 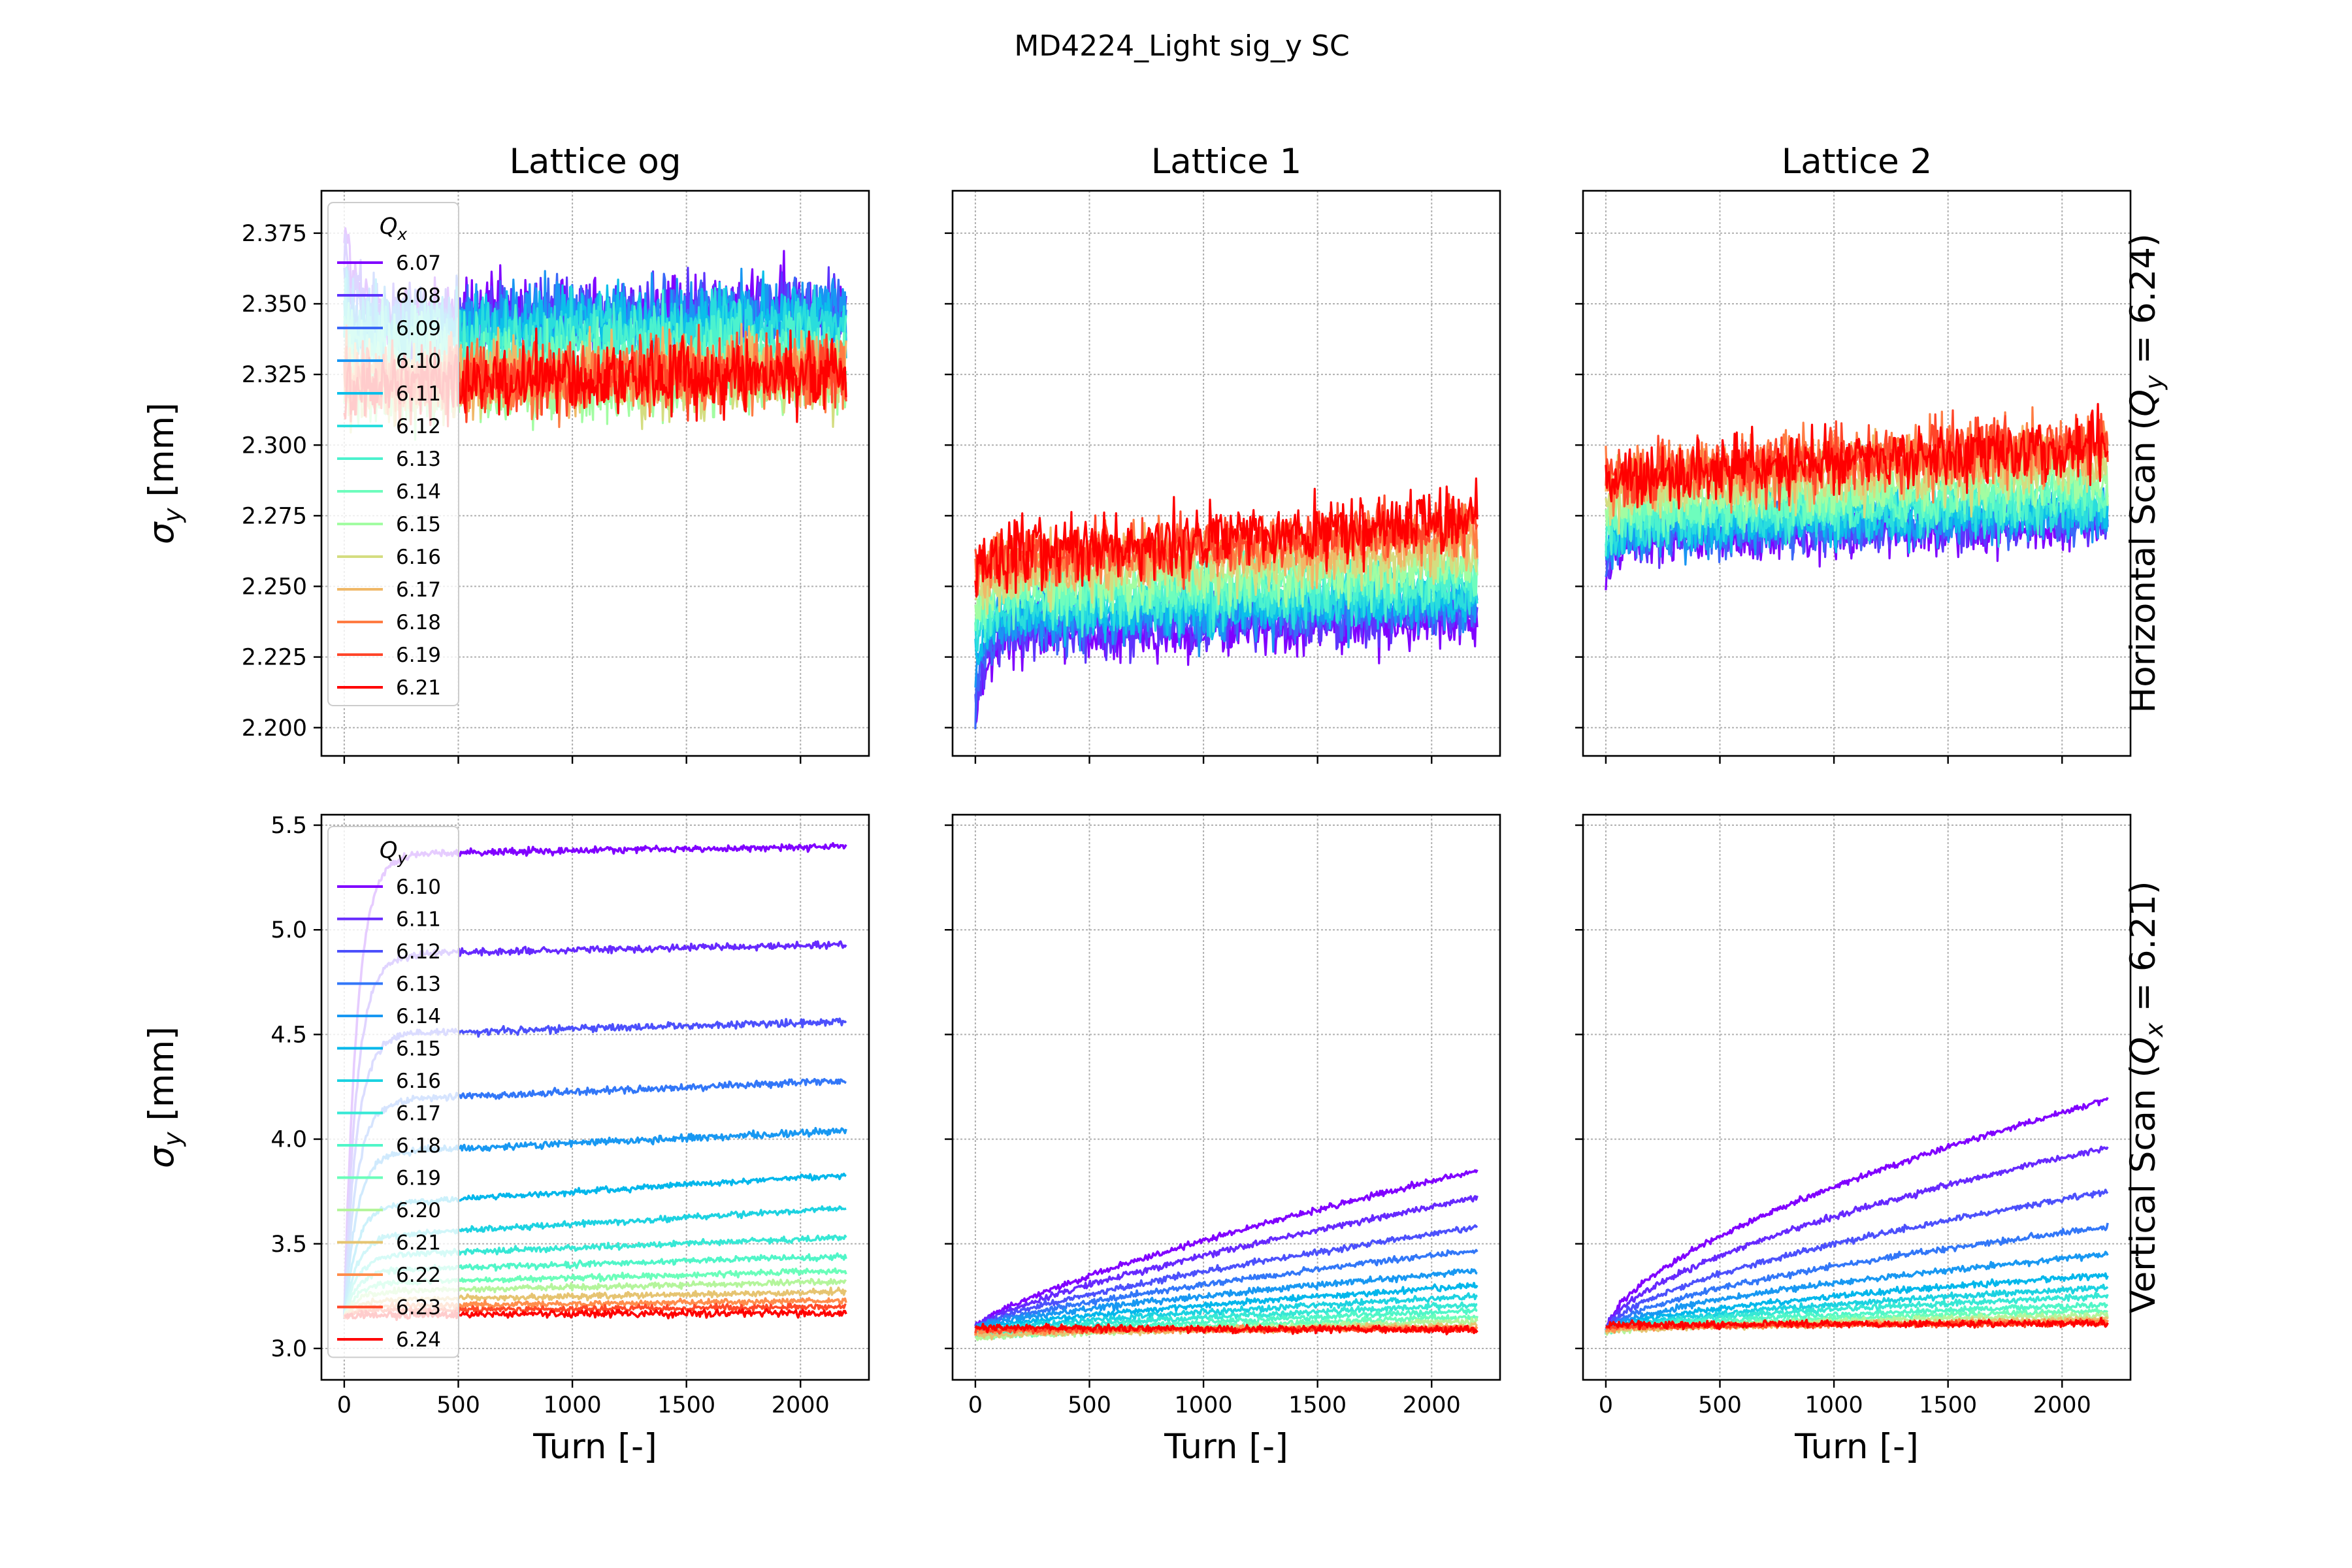 What do you see at coordinates (418, 590) in the screenshot?
I see `legend-entry: 6.17` at bounding box center [418, 590].